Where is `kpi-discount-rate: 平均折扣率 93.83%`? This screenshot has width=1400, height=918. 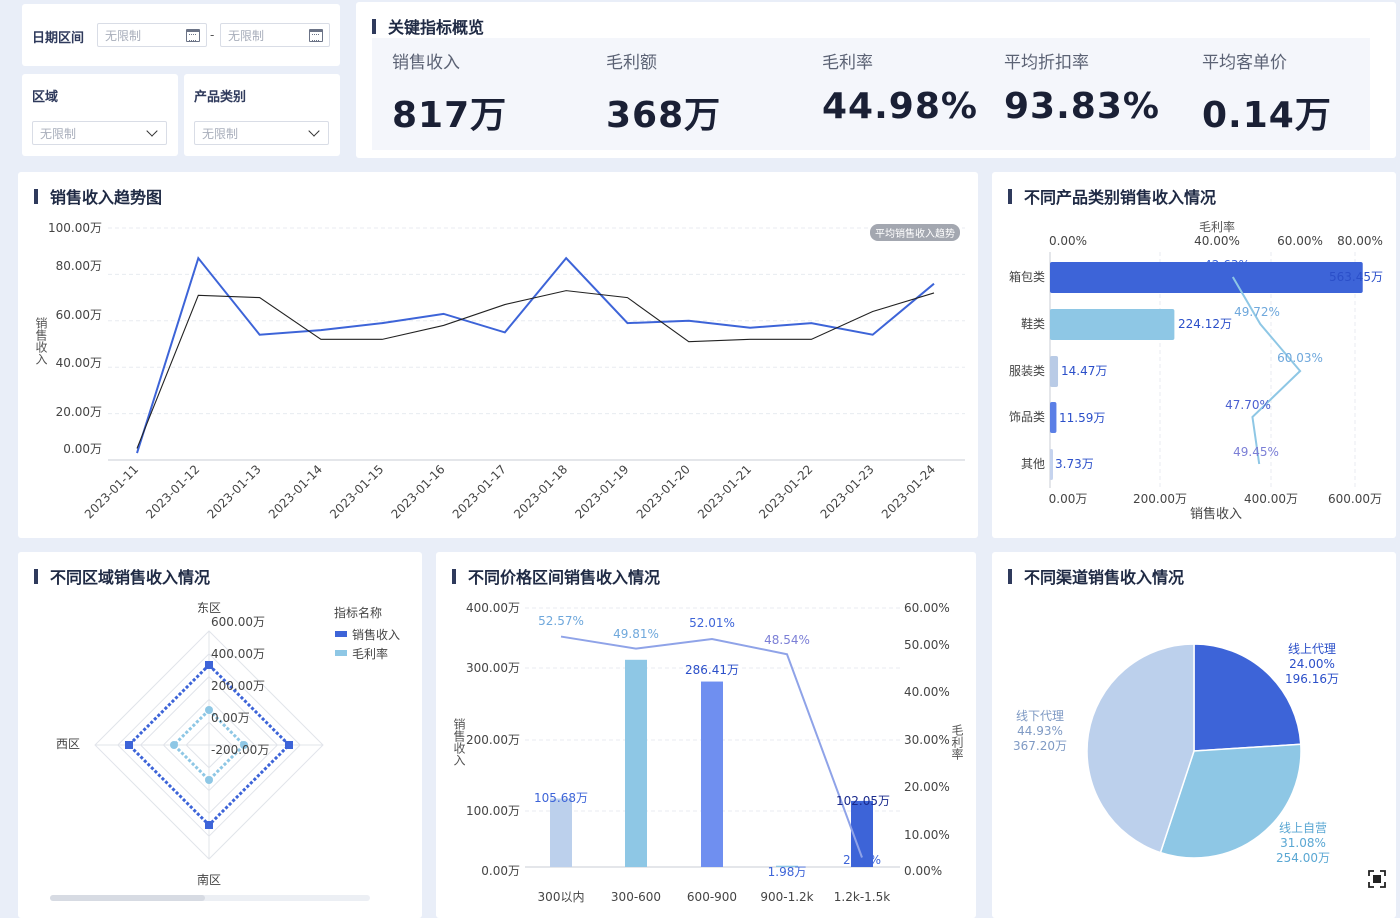 kpi-discount-rate: 平均折扣率 93.83% is located at coordinates (1083, 94).